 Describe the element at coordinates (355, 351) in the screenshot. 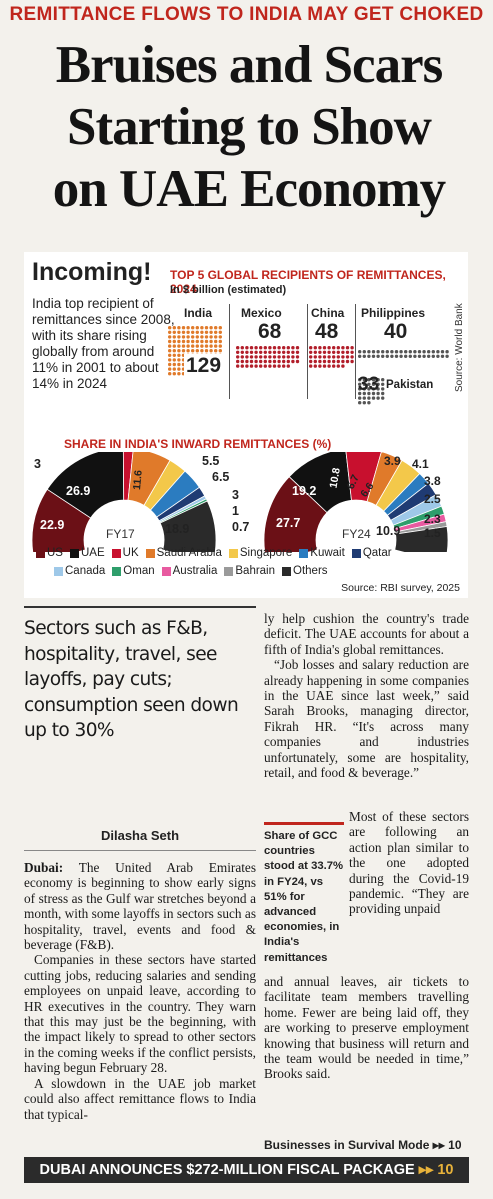

I see `divider` at that location.